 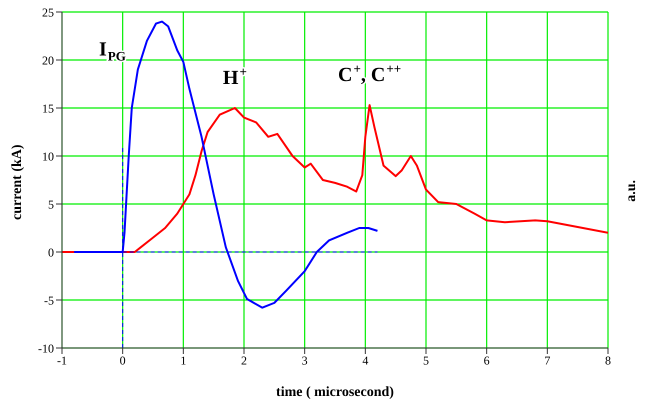 What do you see at coordinates (547, 361) in the screenshot?
I see `x-tick-label: 7` at bounding box center [547, 361].